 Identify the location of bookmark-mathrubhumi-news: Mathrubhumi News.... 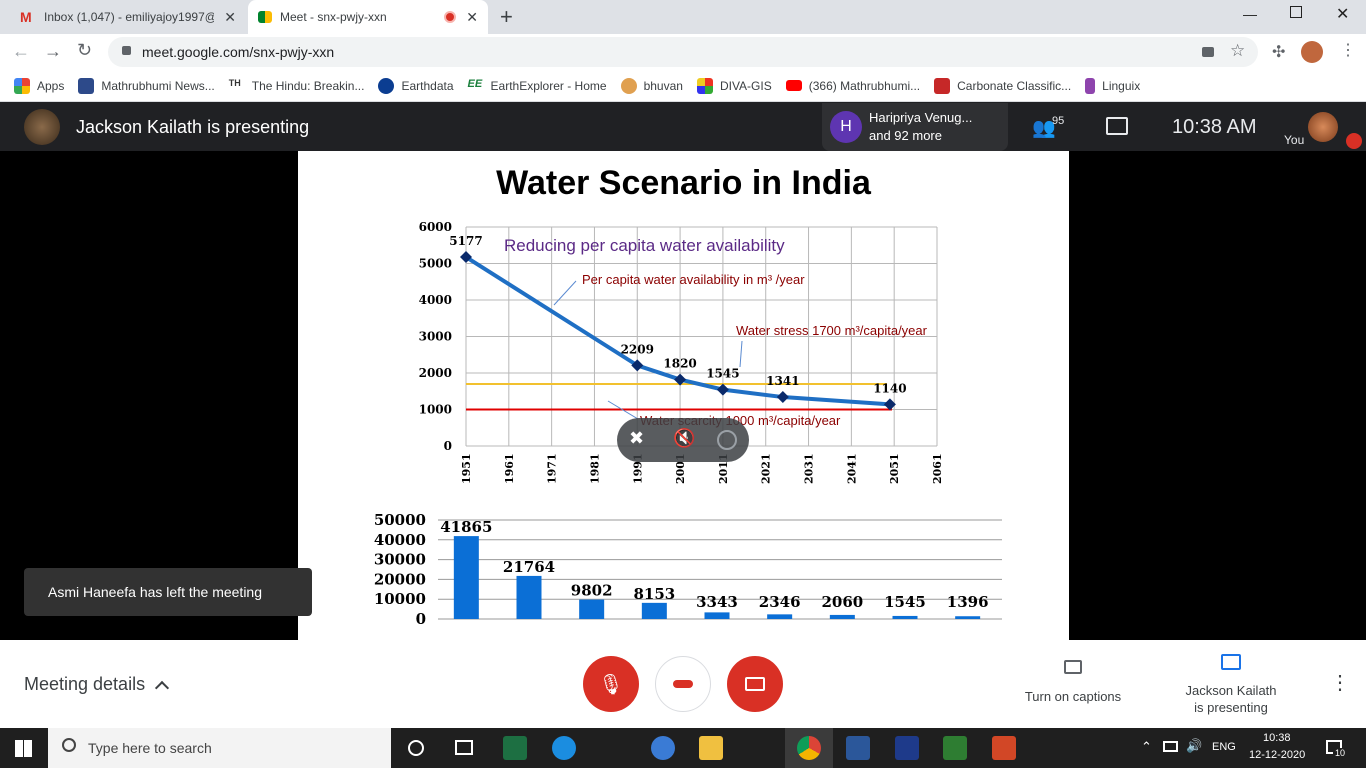
(146, 85).